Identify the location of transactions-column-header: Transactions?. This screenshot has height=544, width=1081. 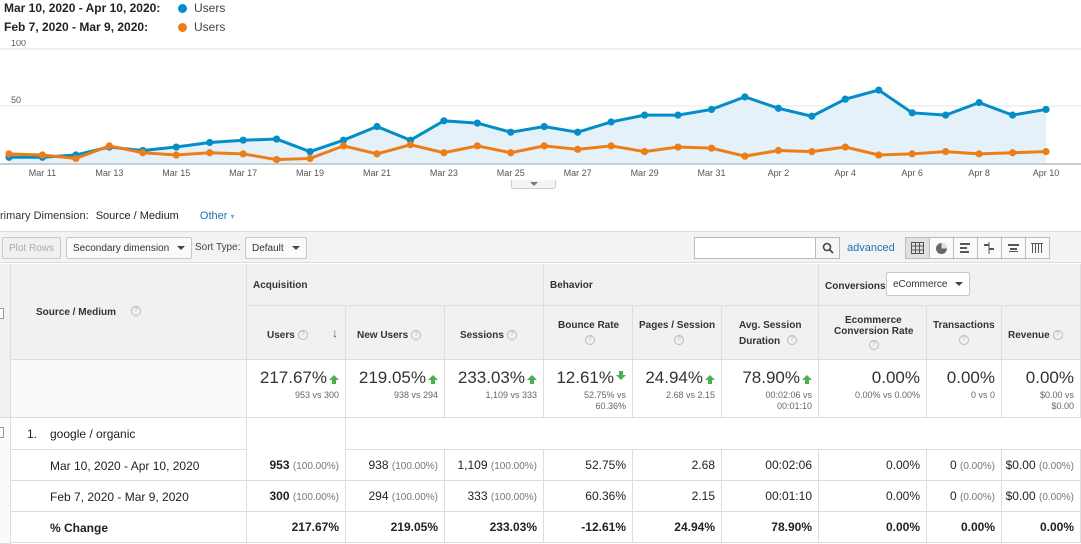
(964, 333).